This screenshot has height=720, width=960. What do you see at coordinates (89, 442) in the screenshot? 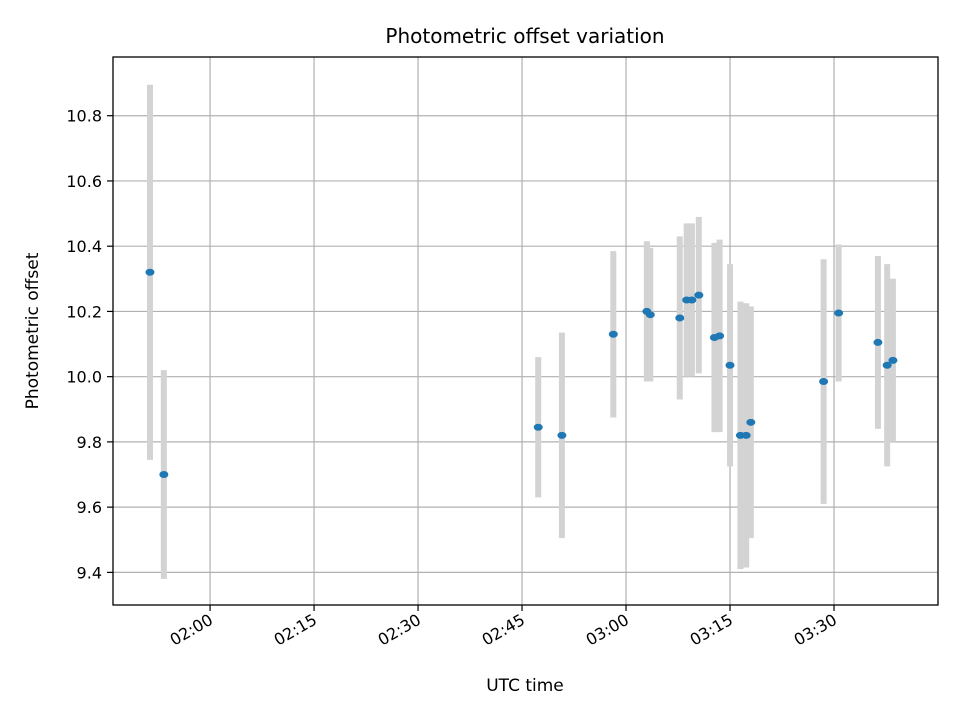
I see `y-tick-label: 9.8` at bounding box center [89, 442].